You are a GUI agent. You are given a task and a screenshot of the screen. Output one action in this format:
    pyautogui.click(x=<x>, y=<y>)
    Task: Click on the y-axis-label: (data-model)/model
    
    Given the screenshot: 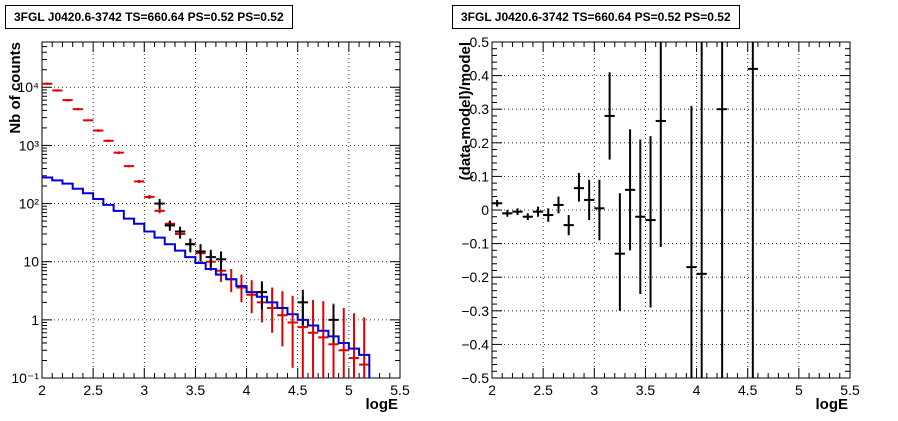 What is the action you would take?
    pyautogui.click(x=465, y=111)
    